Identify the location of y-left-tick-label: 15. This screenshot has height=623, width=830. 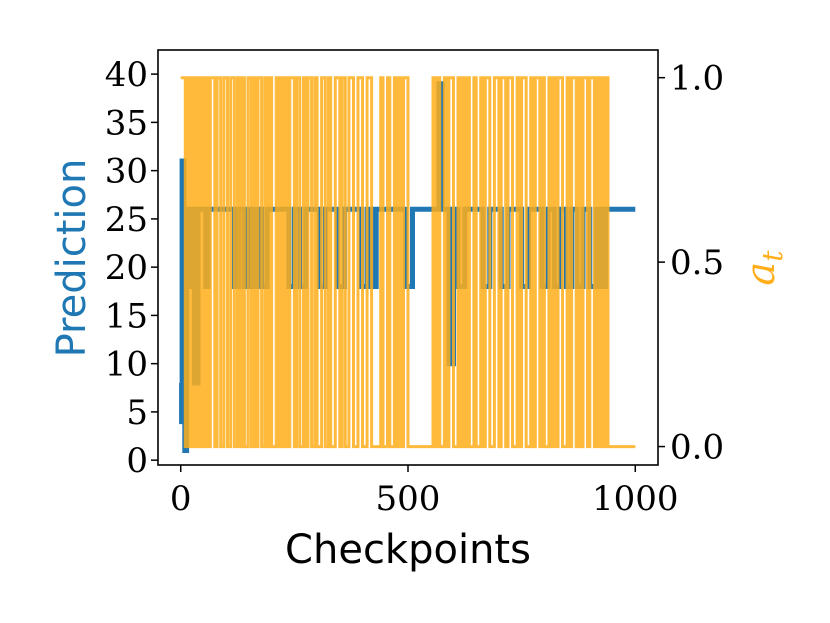
(126, 316).